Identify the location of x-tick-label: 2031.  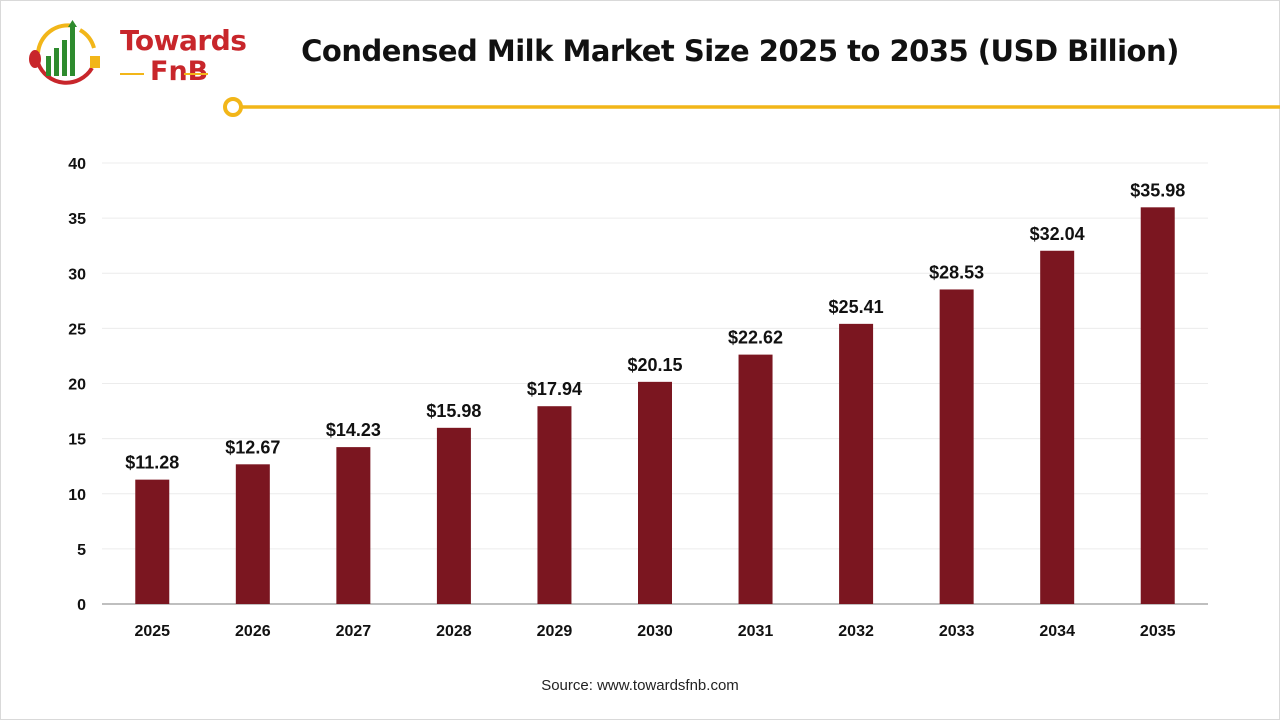
(756, 631).